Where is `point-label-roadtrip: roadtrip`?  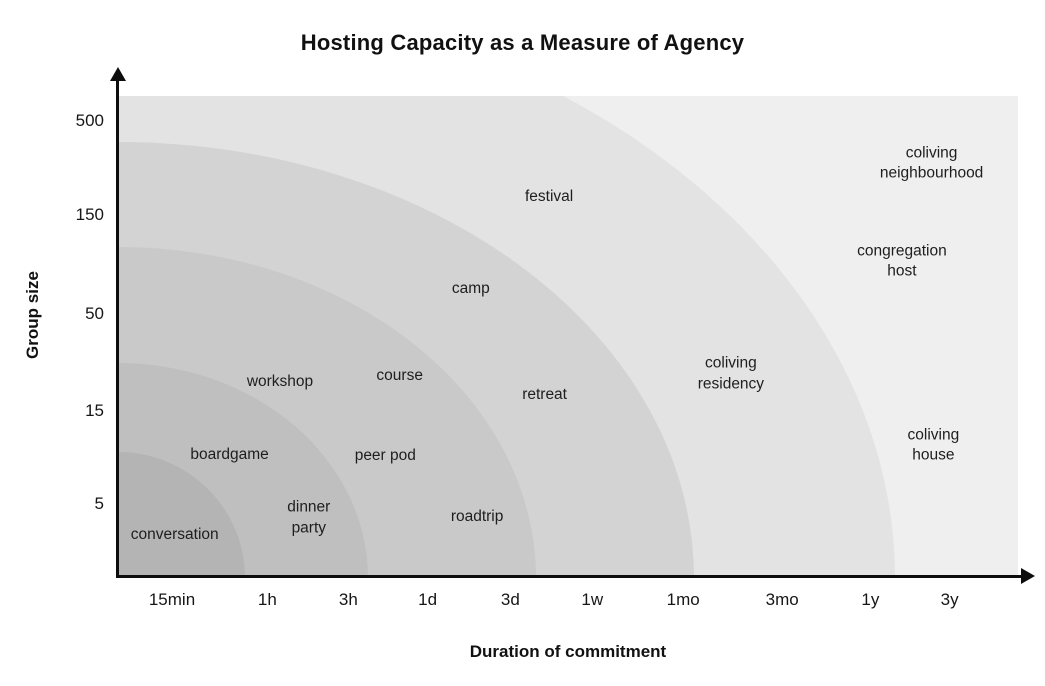
point-label-roadtrip: roadtrip is located at coordinates (477, 516).